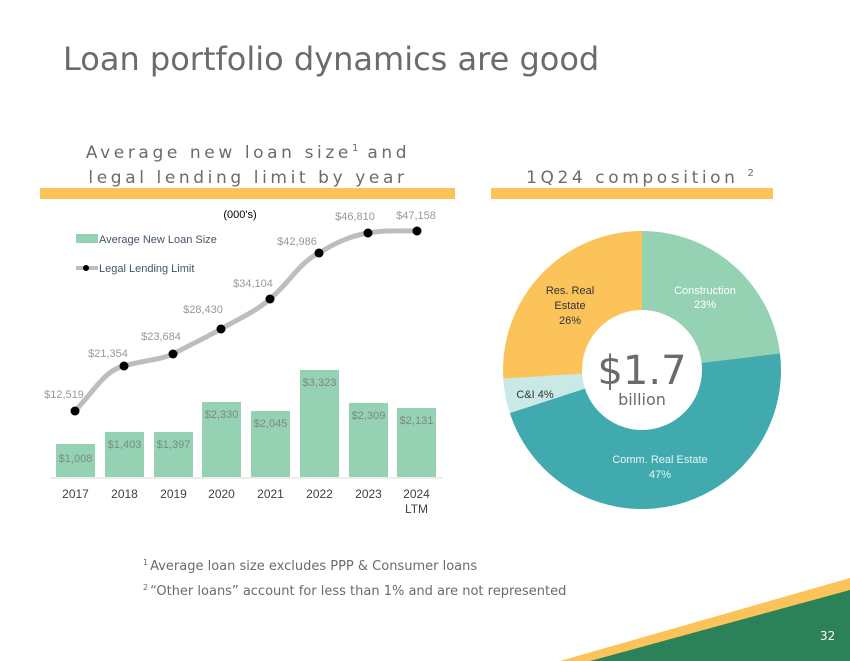 The width and height of the screenshot is (850, 661). I want to click on line-label: $42,986, so click(297, 242).